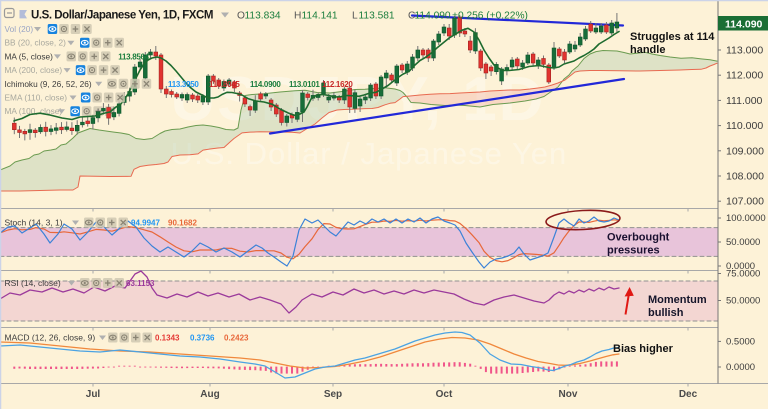 This screenshot has height=409, width=768. What do you see at coordinates (209, 394) in the screenshot?
I see `svg-text: Aug` at bounding box center [209, 394].